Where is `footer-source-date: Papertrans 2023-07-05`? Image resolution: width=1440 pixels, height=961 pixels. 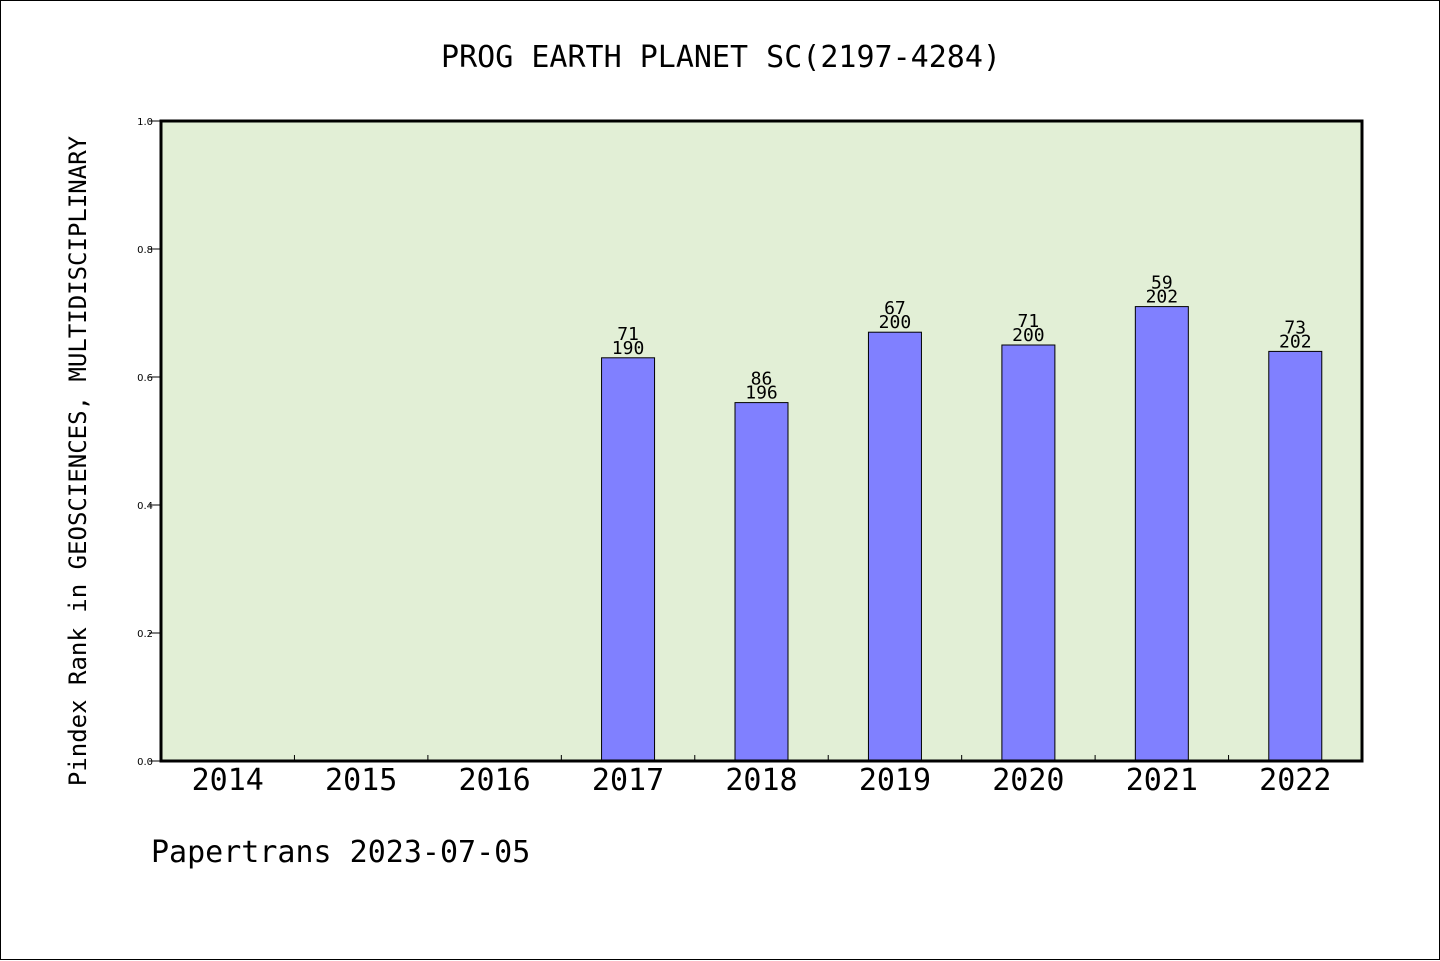
footer-source-date: Papertrans 2023-07-05 is located at coordinates (341, 852).